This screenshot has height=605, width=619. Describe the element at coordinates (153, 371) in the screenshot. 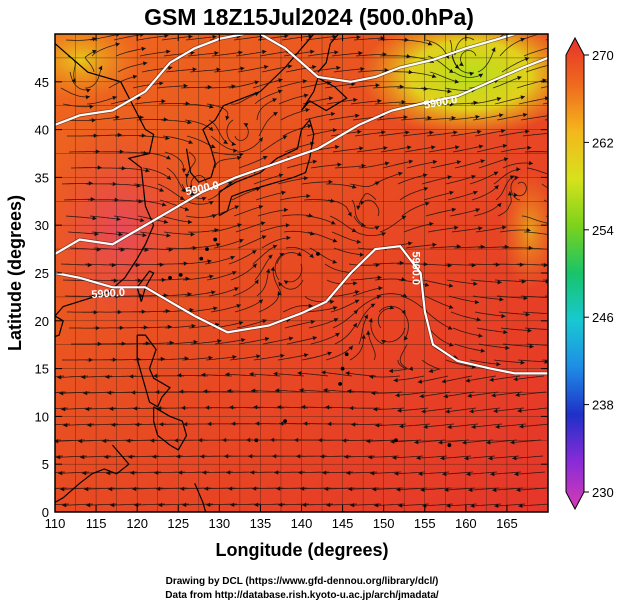

I see `coastline` at that location.